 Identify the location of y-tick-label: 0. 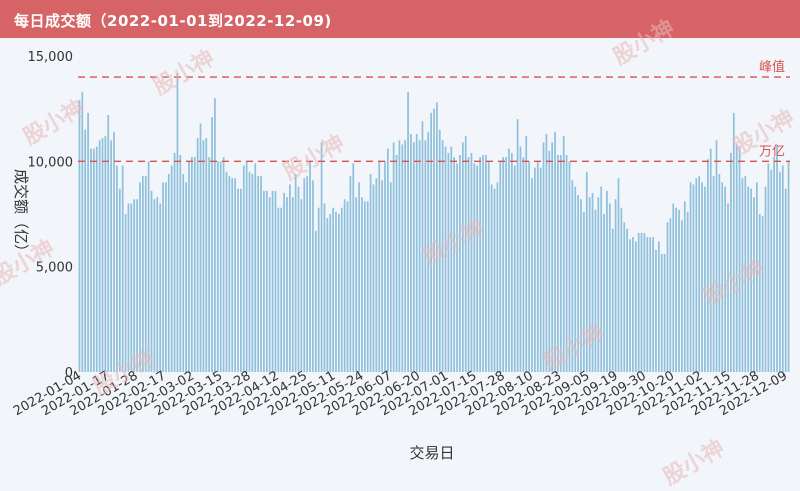
(69, 373).